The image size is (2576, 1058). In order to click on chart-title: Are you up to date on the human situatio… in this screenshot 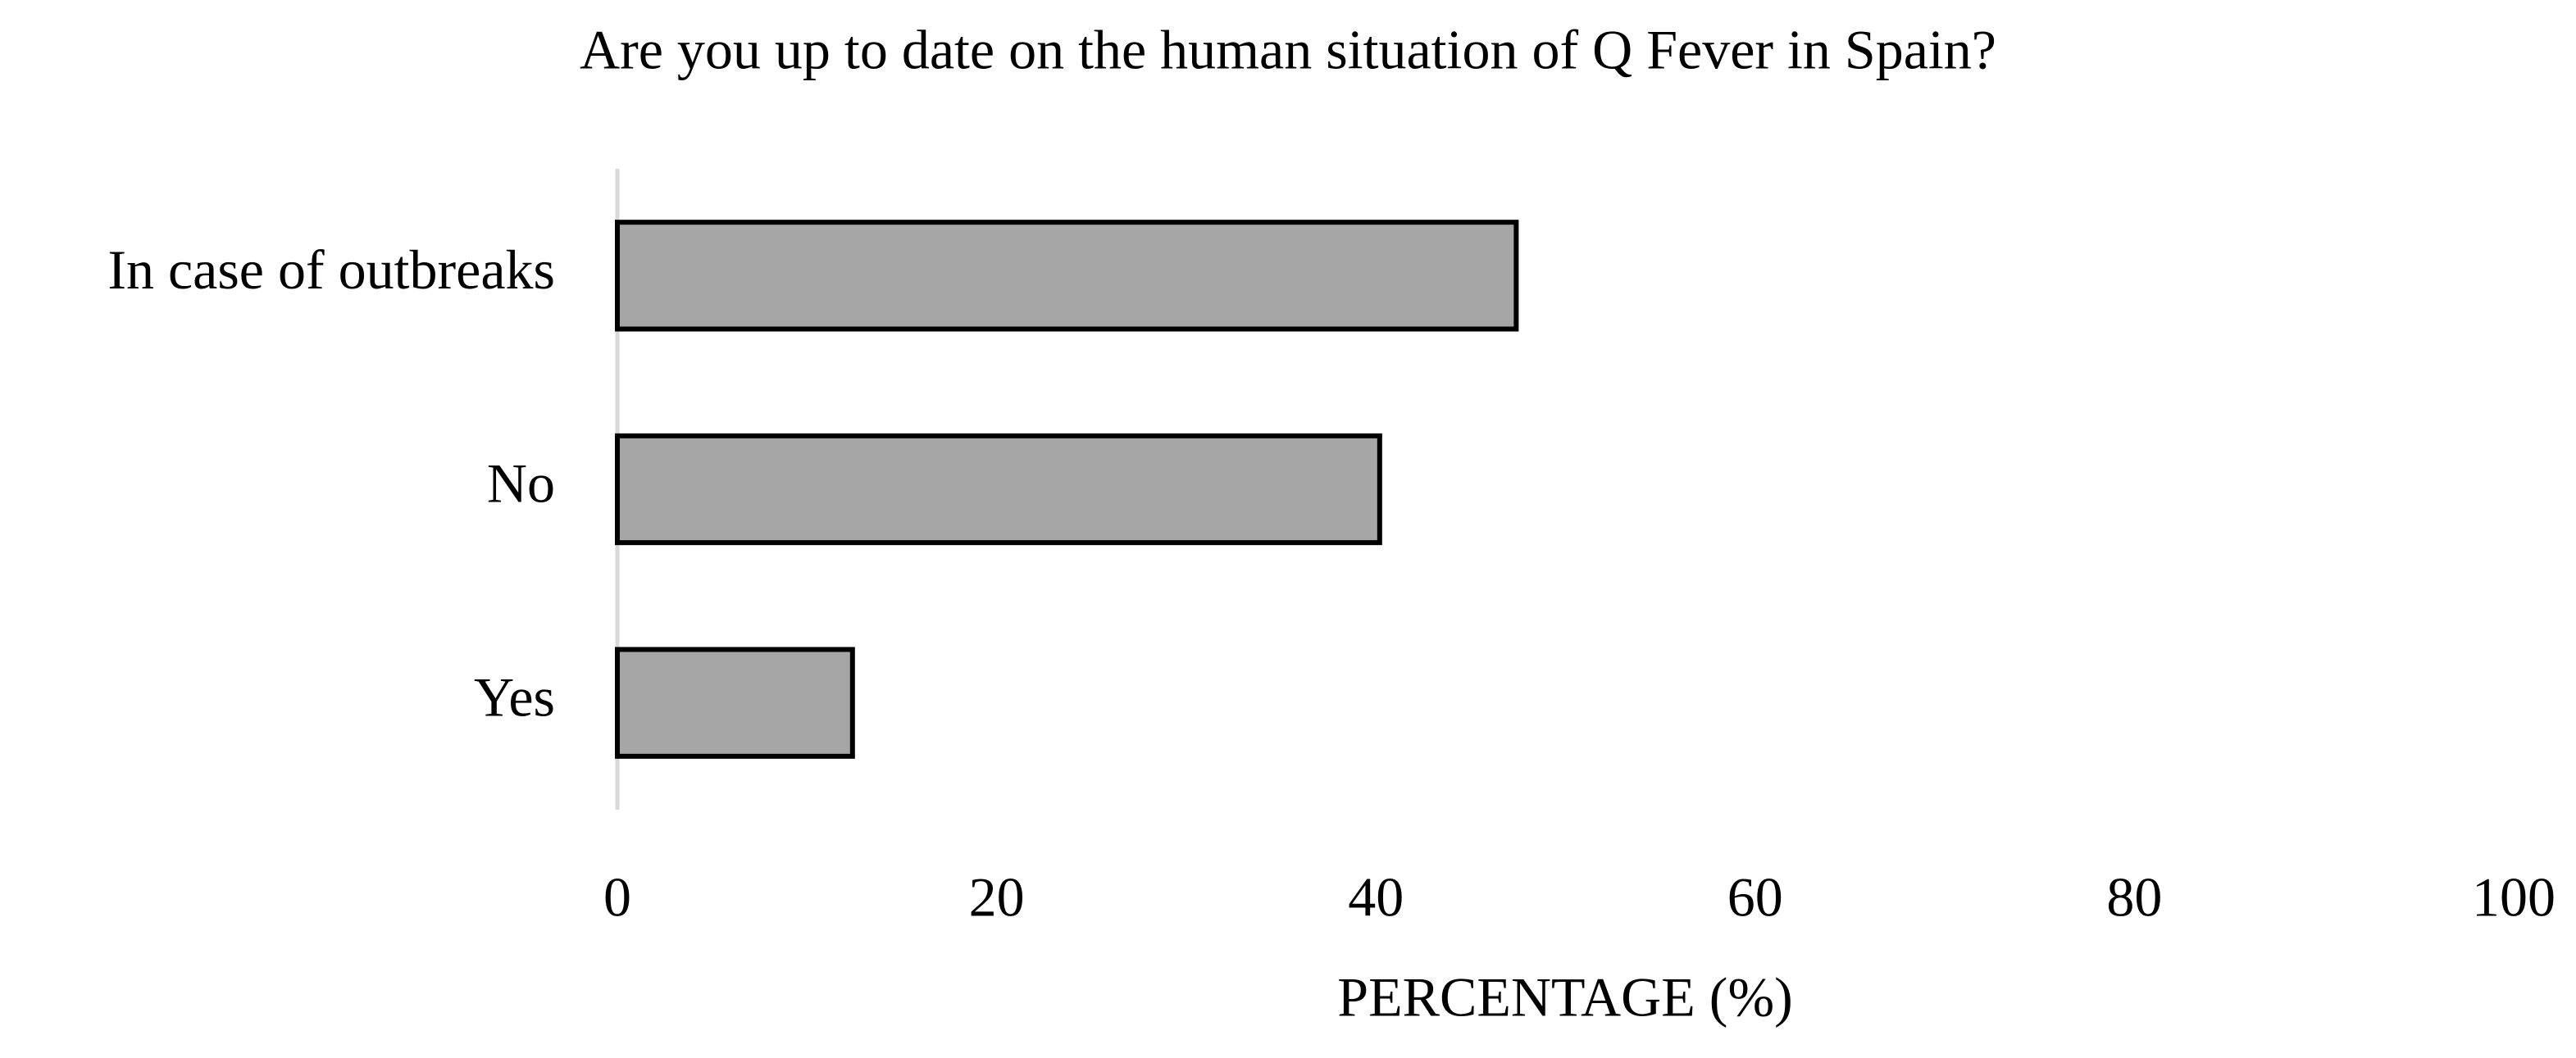, I will do `click(1288, 50)`.